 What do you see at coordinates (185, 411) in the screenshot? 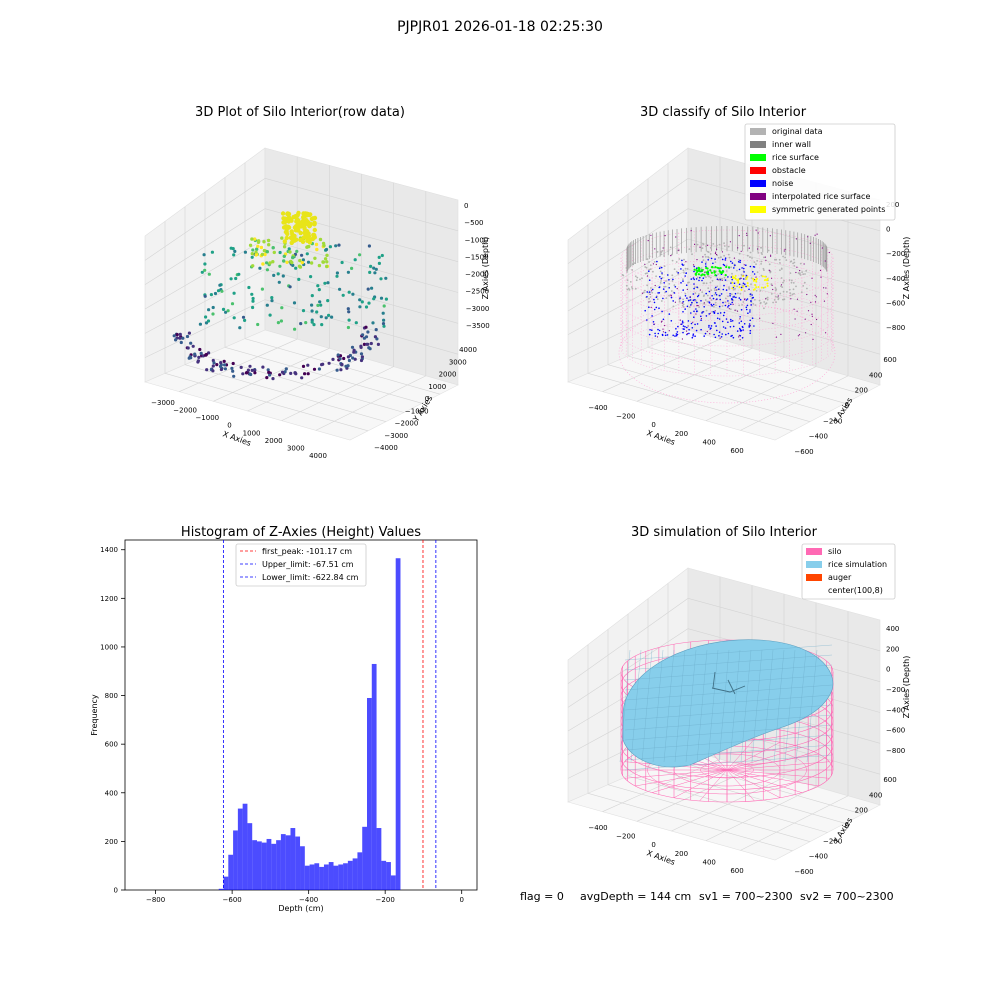
I see `panel1-x-tick-label: −2000` at bounding box center [185, 411].